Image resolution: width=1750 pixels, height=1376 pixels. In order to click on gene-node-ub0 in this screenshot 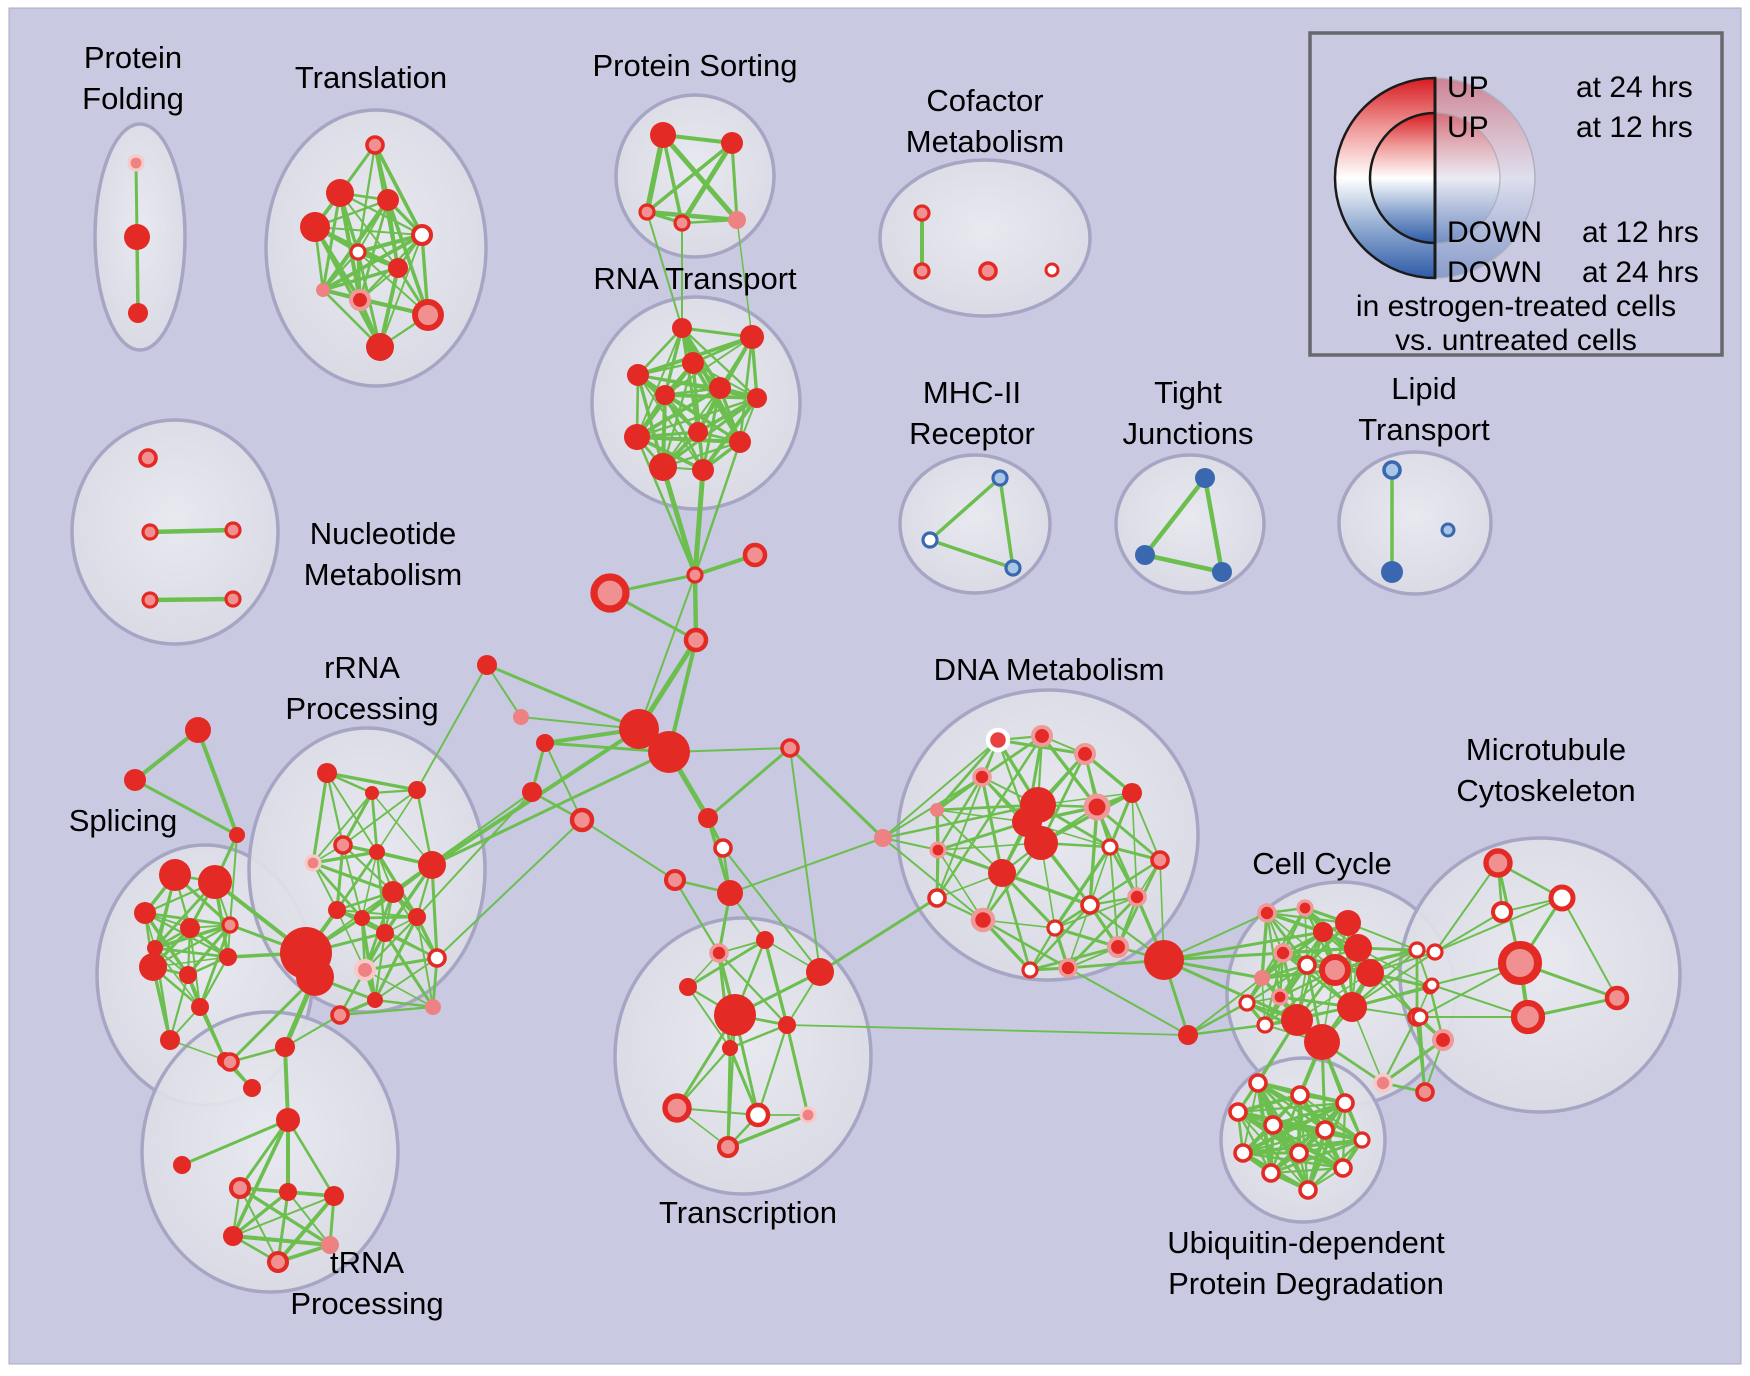, I will do `click(1258, 1083)`.